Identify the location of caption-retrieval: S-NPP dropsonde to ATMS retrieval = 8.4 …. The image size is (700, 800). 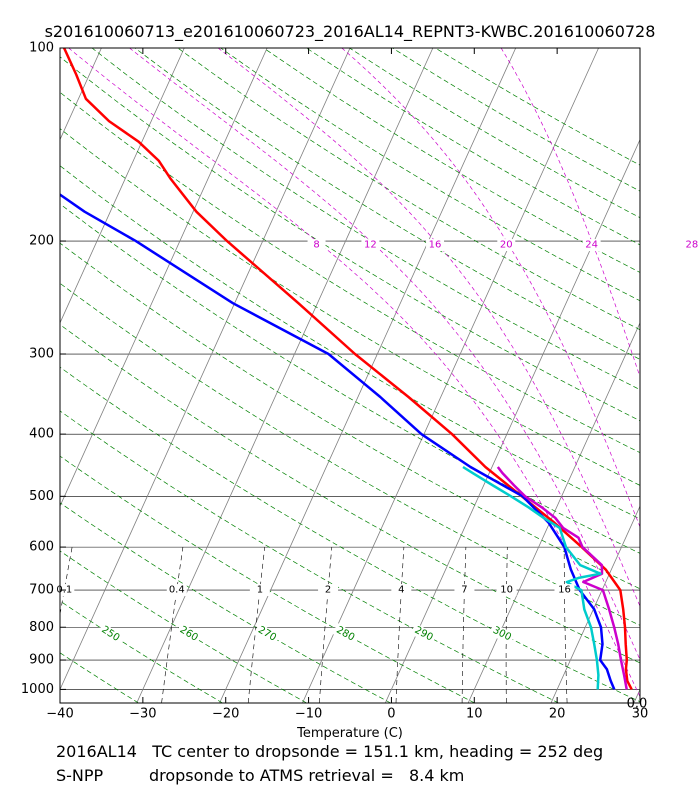
(260, 775).